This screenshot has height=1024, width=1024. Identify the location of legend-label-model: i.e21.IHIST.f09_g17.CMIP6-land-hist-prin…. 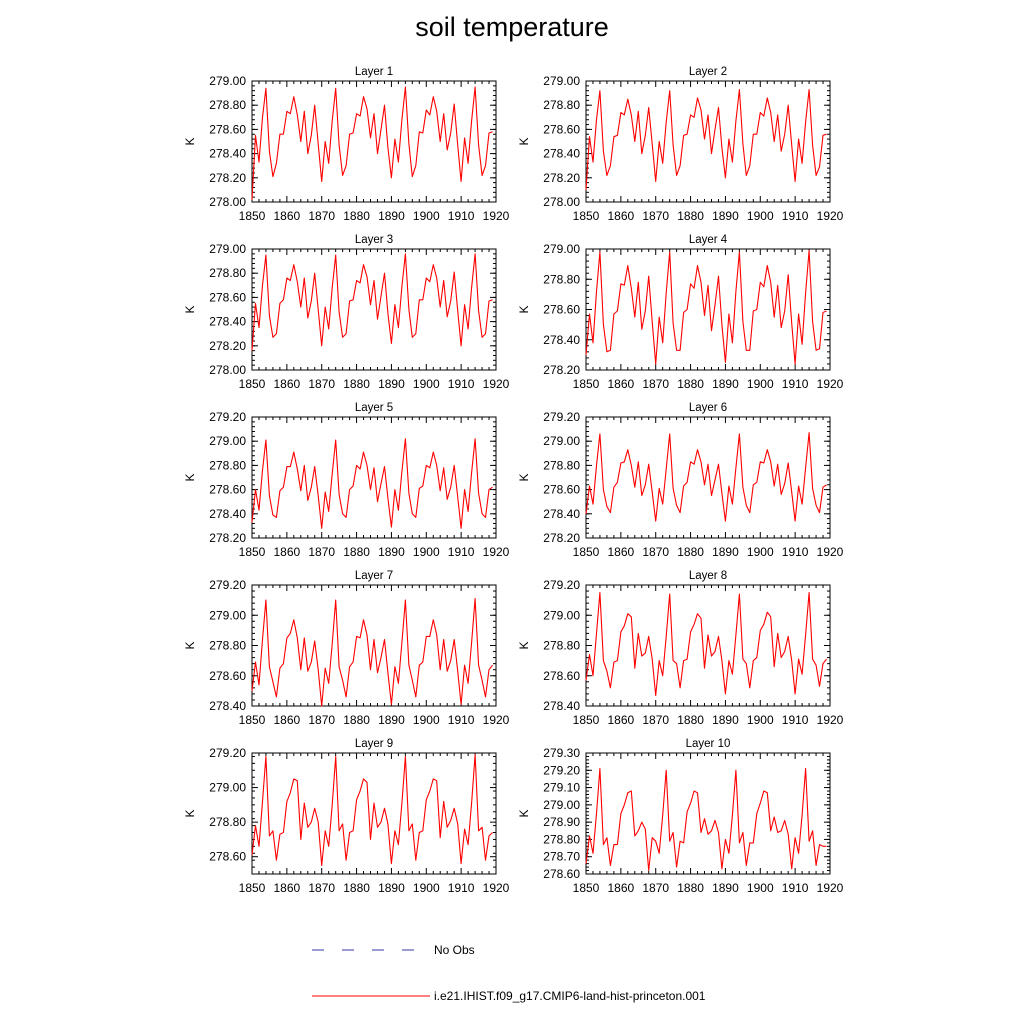
(570, 996).